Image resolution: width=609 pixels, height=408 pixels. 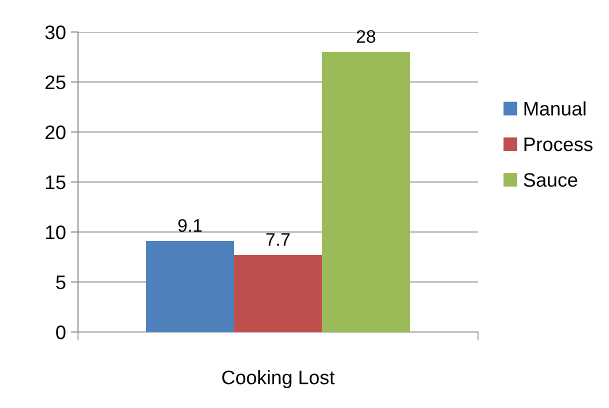 I want to click on legend-label: Sauce, so click(x=551, y=180).